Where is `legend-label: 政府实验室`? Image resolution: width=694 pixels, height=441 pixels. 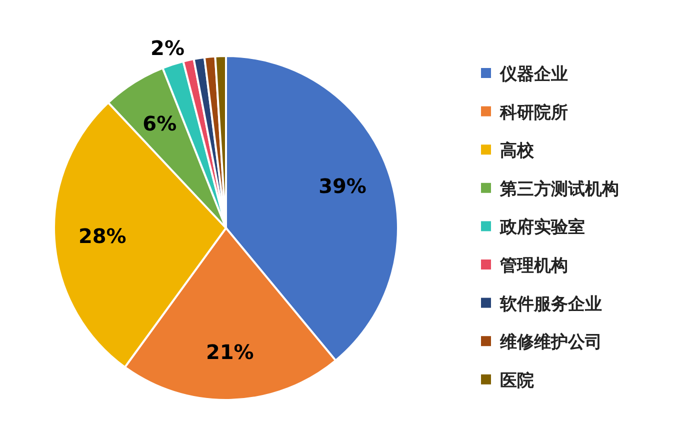
legend-label: 政府实验室 is located at coordinates (542, 228).